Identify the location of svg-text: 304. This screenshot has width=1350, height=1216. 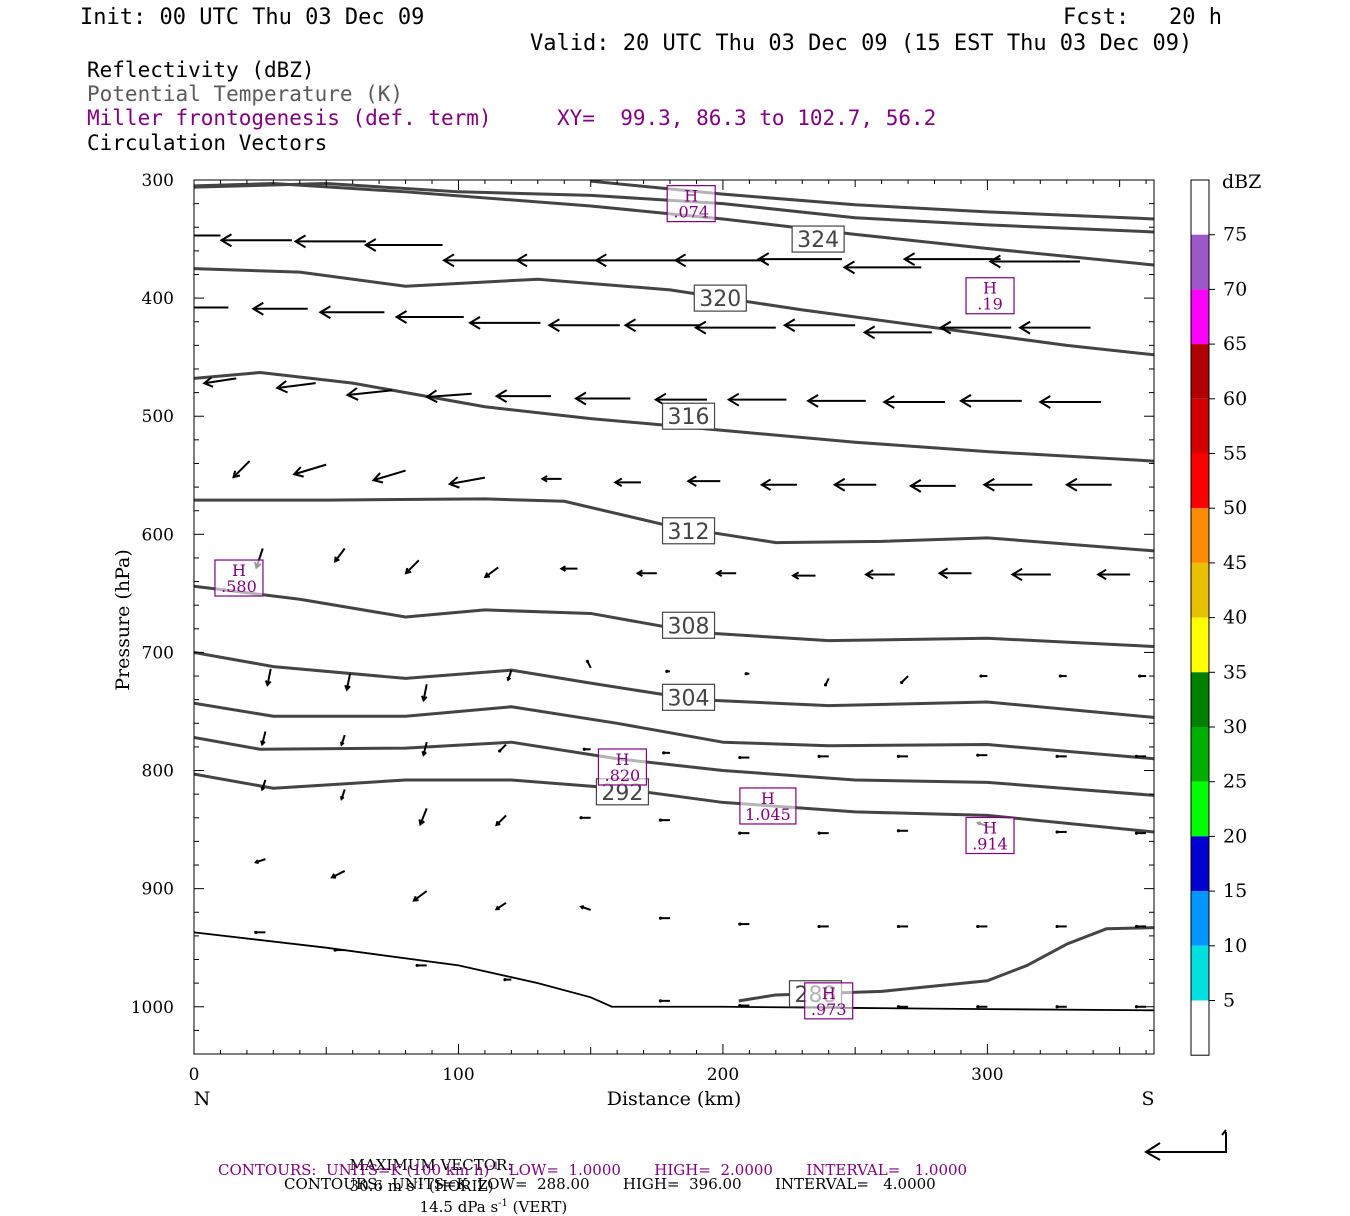
(689, 698).